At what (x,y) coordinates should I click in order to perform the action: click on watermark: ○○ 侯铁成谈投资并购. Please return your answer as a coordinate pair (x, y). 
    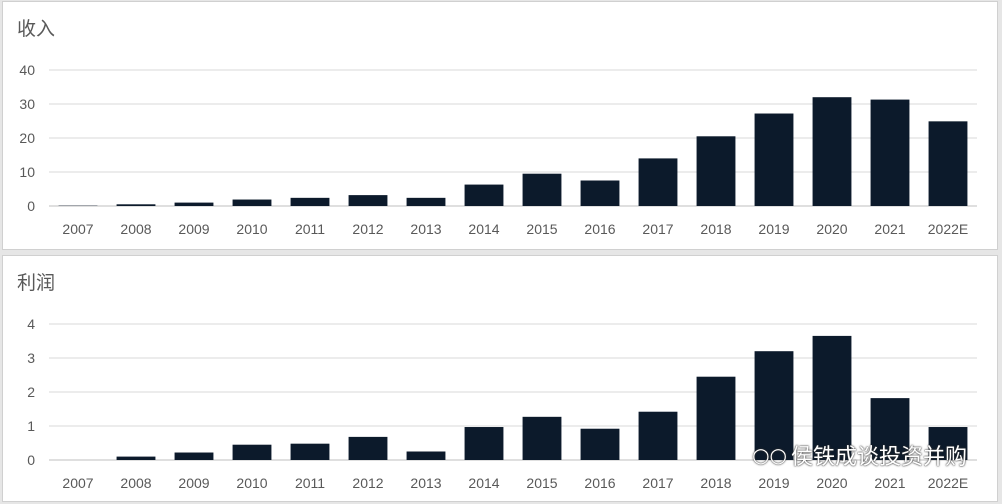
    Looking at the image, I should click on (859, 455).